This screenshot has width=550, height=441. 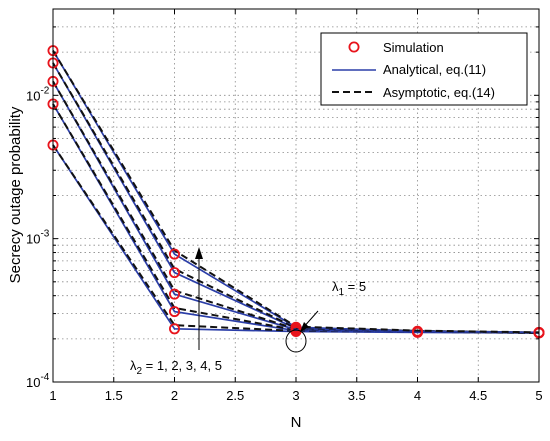 What do you see at coordinates (174, 395) in the screenshot?
I see `x-tick-label: 2` at bounding box center [174, 395].